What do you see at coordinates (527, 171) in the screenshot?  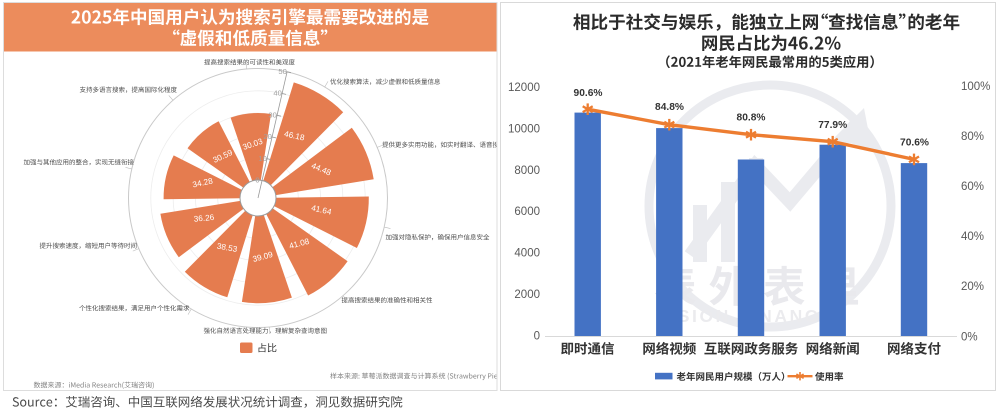 I see `svg-text: 8000` at bounding box center [527, 171].